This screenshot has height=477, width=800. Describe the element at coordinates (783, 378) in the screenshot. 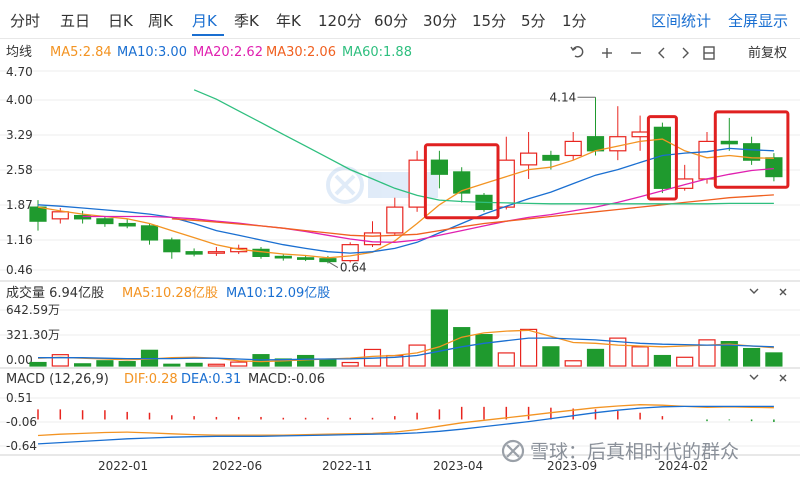

I see `macd-close-icon` at that location.